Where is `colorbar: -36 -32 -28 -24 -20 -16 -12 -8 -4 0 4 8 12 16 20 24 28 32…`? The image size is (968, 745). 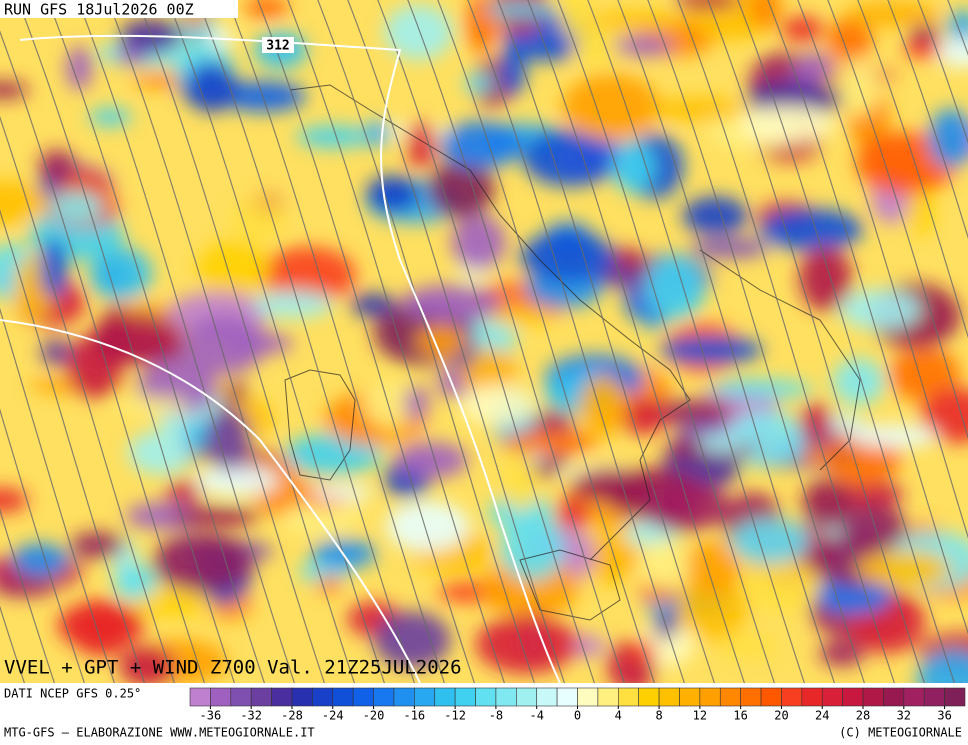 colorbar: -36 -32 -28 -24 -20 -16 -12 -8 -4 0 4 8 12 16 20 24 28 32… is located at coordinates (577, 705).